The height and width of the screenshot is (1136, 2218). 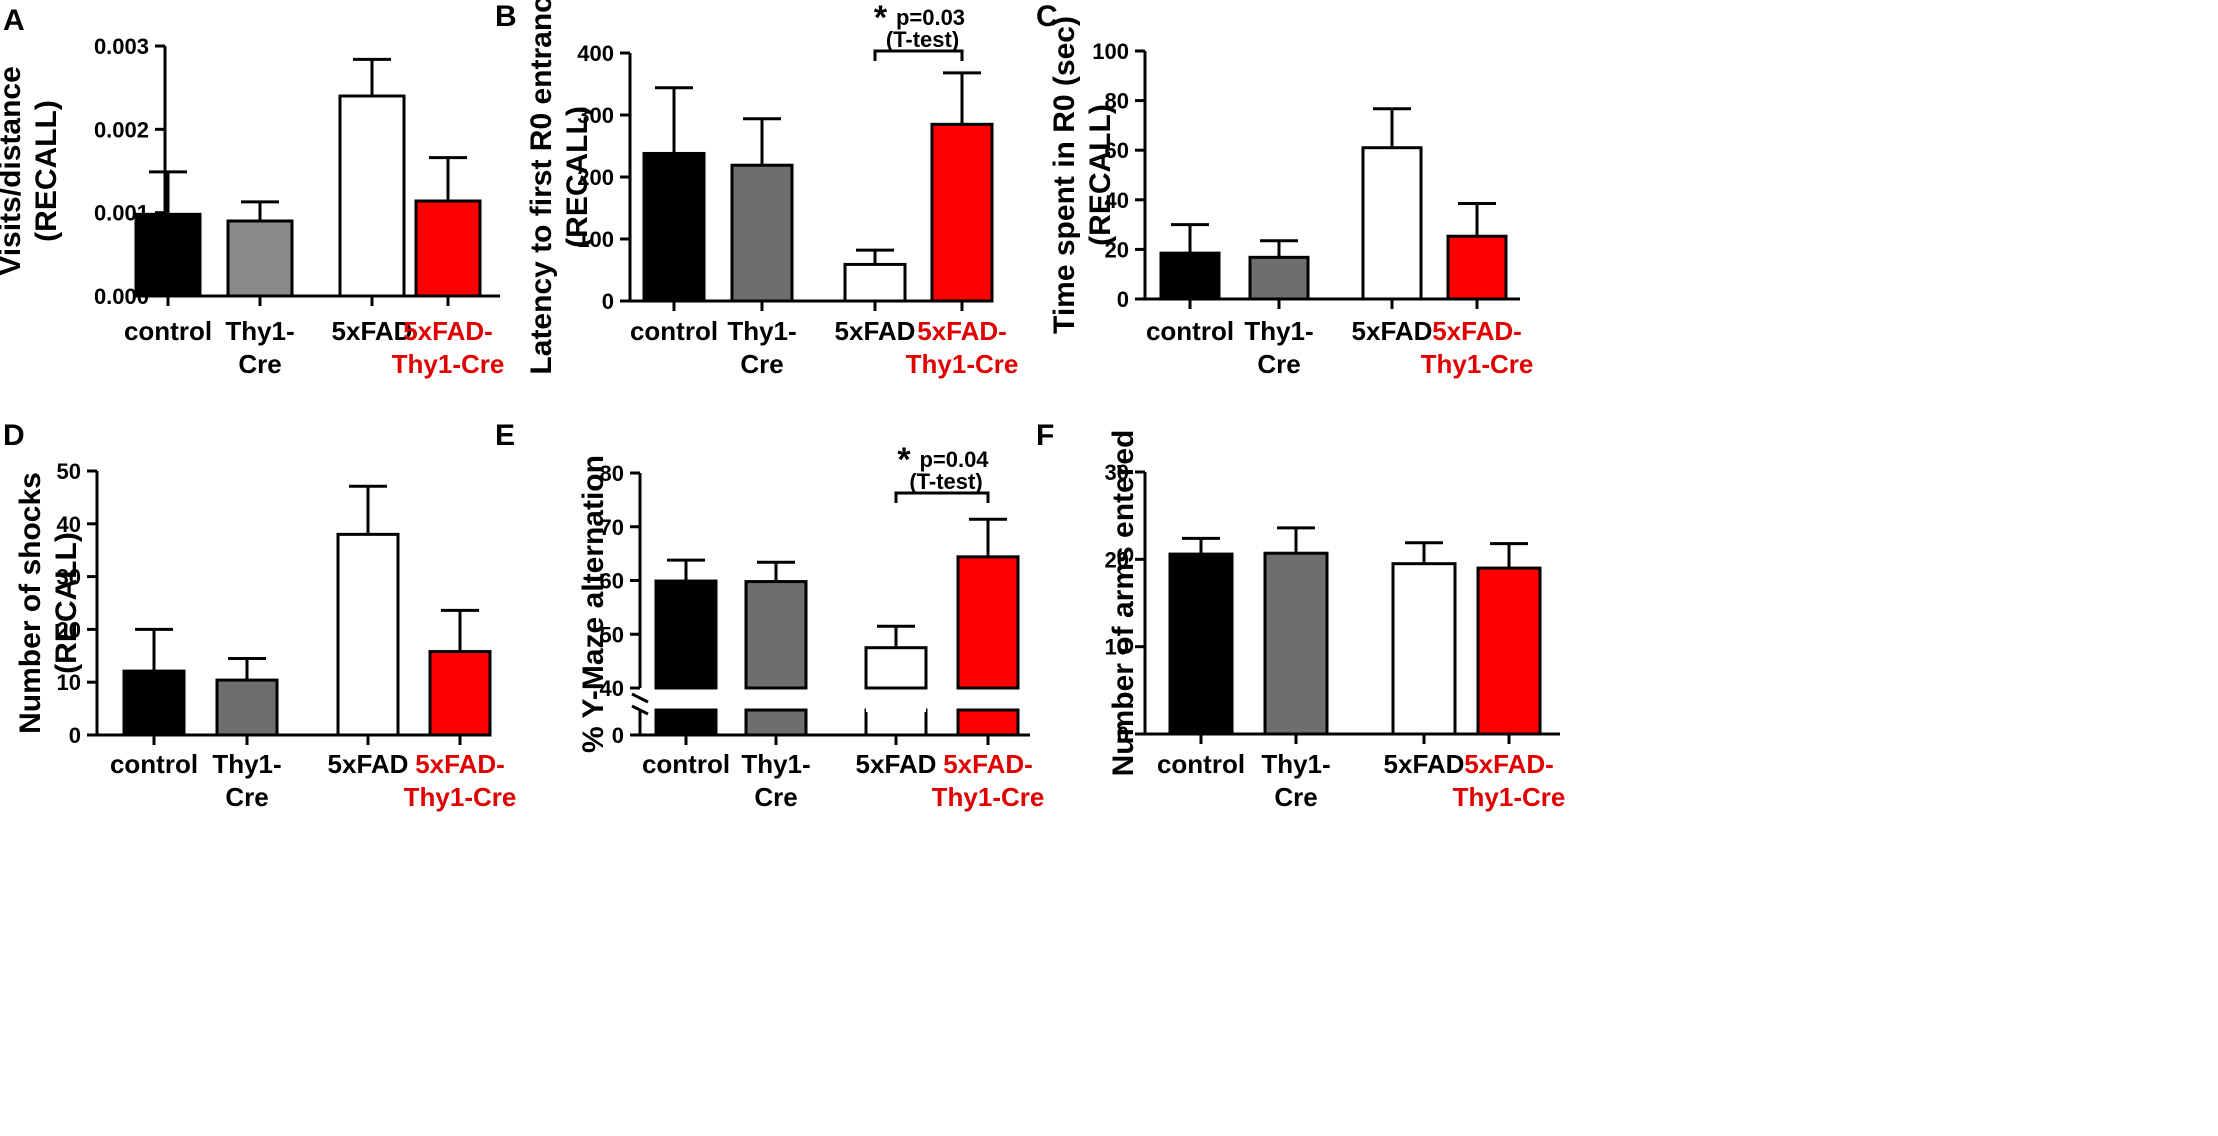 I want to click on p-value-label: p=0.04, so click(x=954, y=459).